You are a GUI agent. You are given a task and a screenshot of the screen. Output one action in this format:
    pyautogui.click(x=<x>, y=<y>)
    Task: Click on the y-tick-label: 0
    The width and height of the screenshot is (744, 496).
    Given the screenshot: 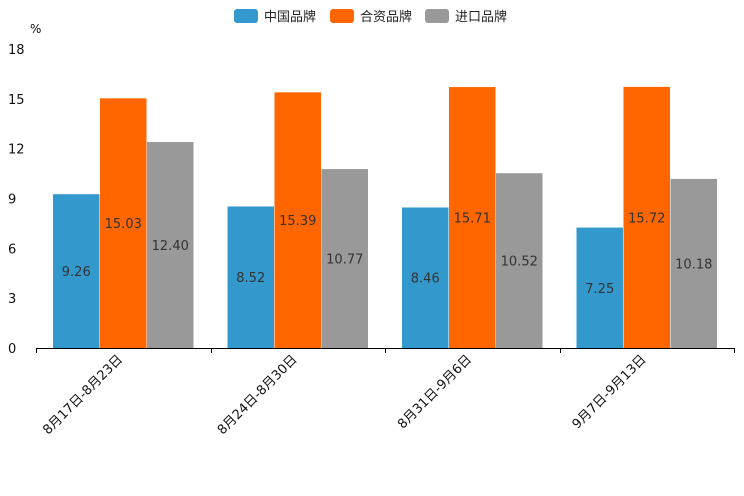 What is the action you would take?
    pyautogui.click(x=12, y=349)
    